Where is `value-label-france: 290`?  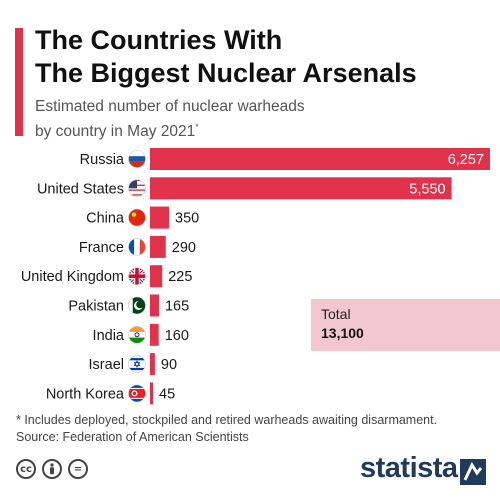
value-label-france: 290 is located at coordinates (184, 248).